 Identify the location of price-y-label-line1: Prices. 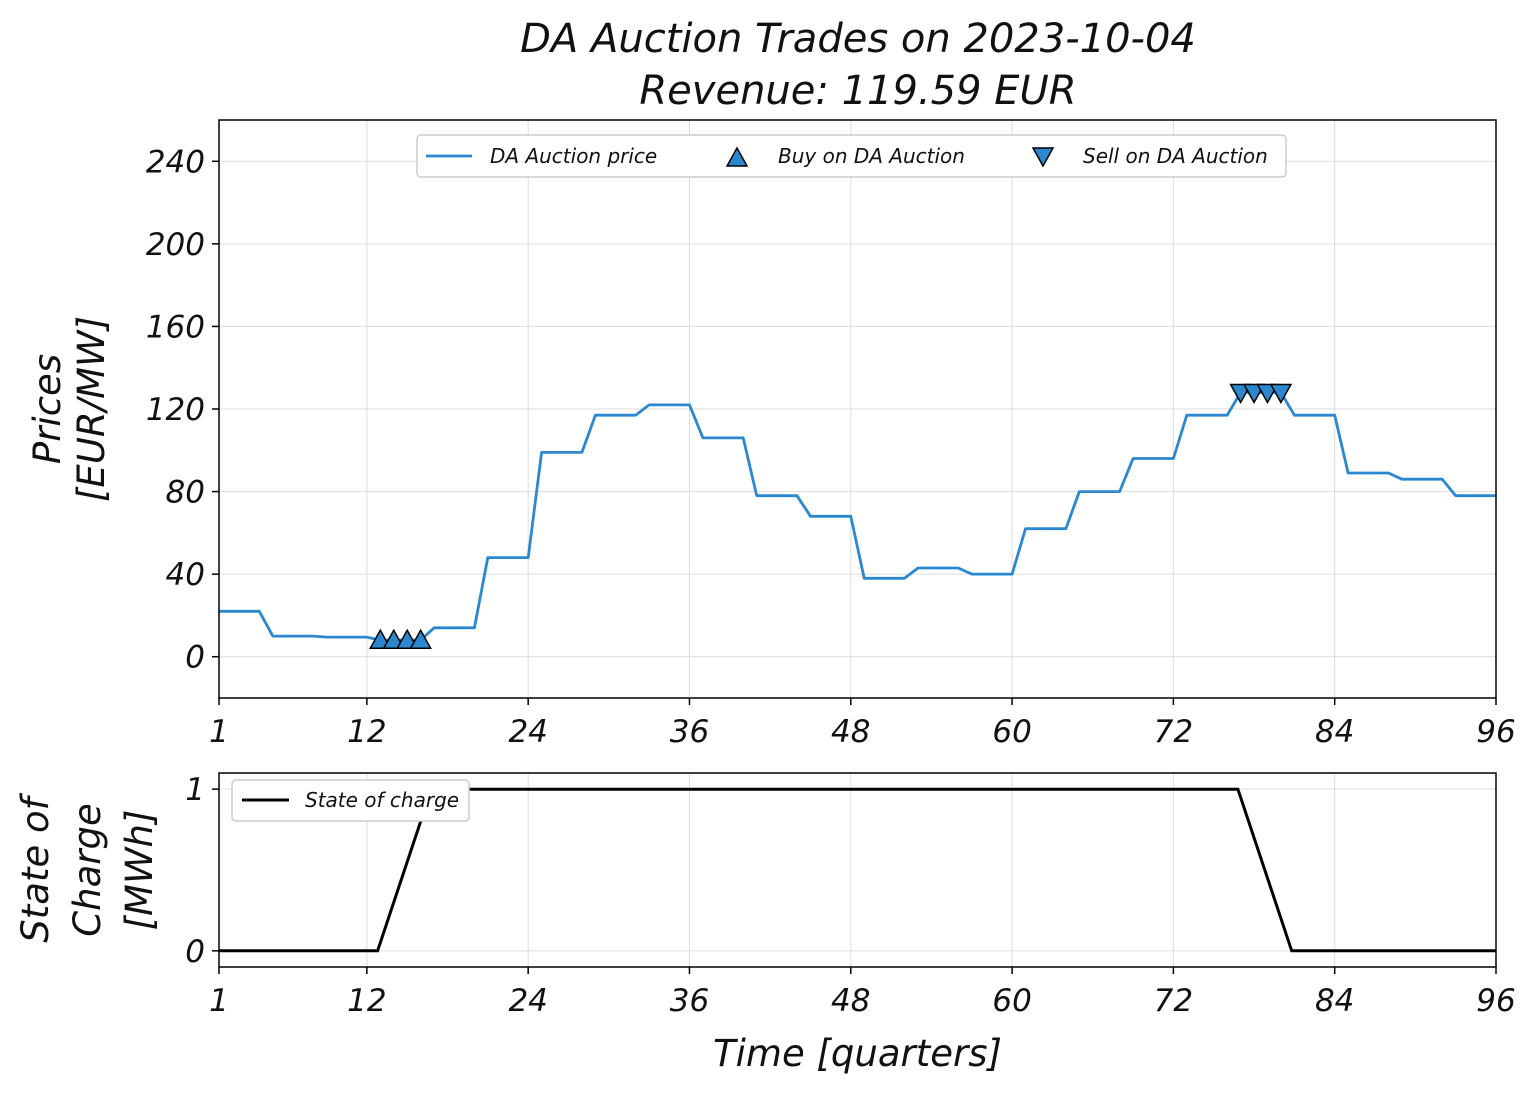
(47, 409).